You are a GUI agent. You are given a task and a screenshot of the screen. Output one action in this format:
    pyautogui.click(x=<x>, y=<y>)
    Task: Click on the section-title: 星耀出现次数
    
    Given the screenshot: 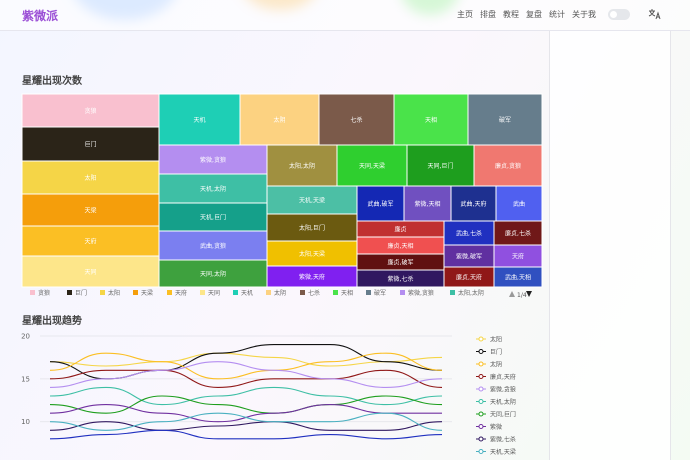 What is the action you would take?
    pyautogui.click(x=52, y=81)
    